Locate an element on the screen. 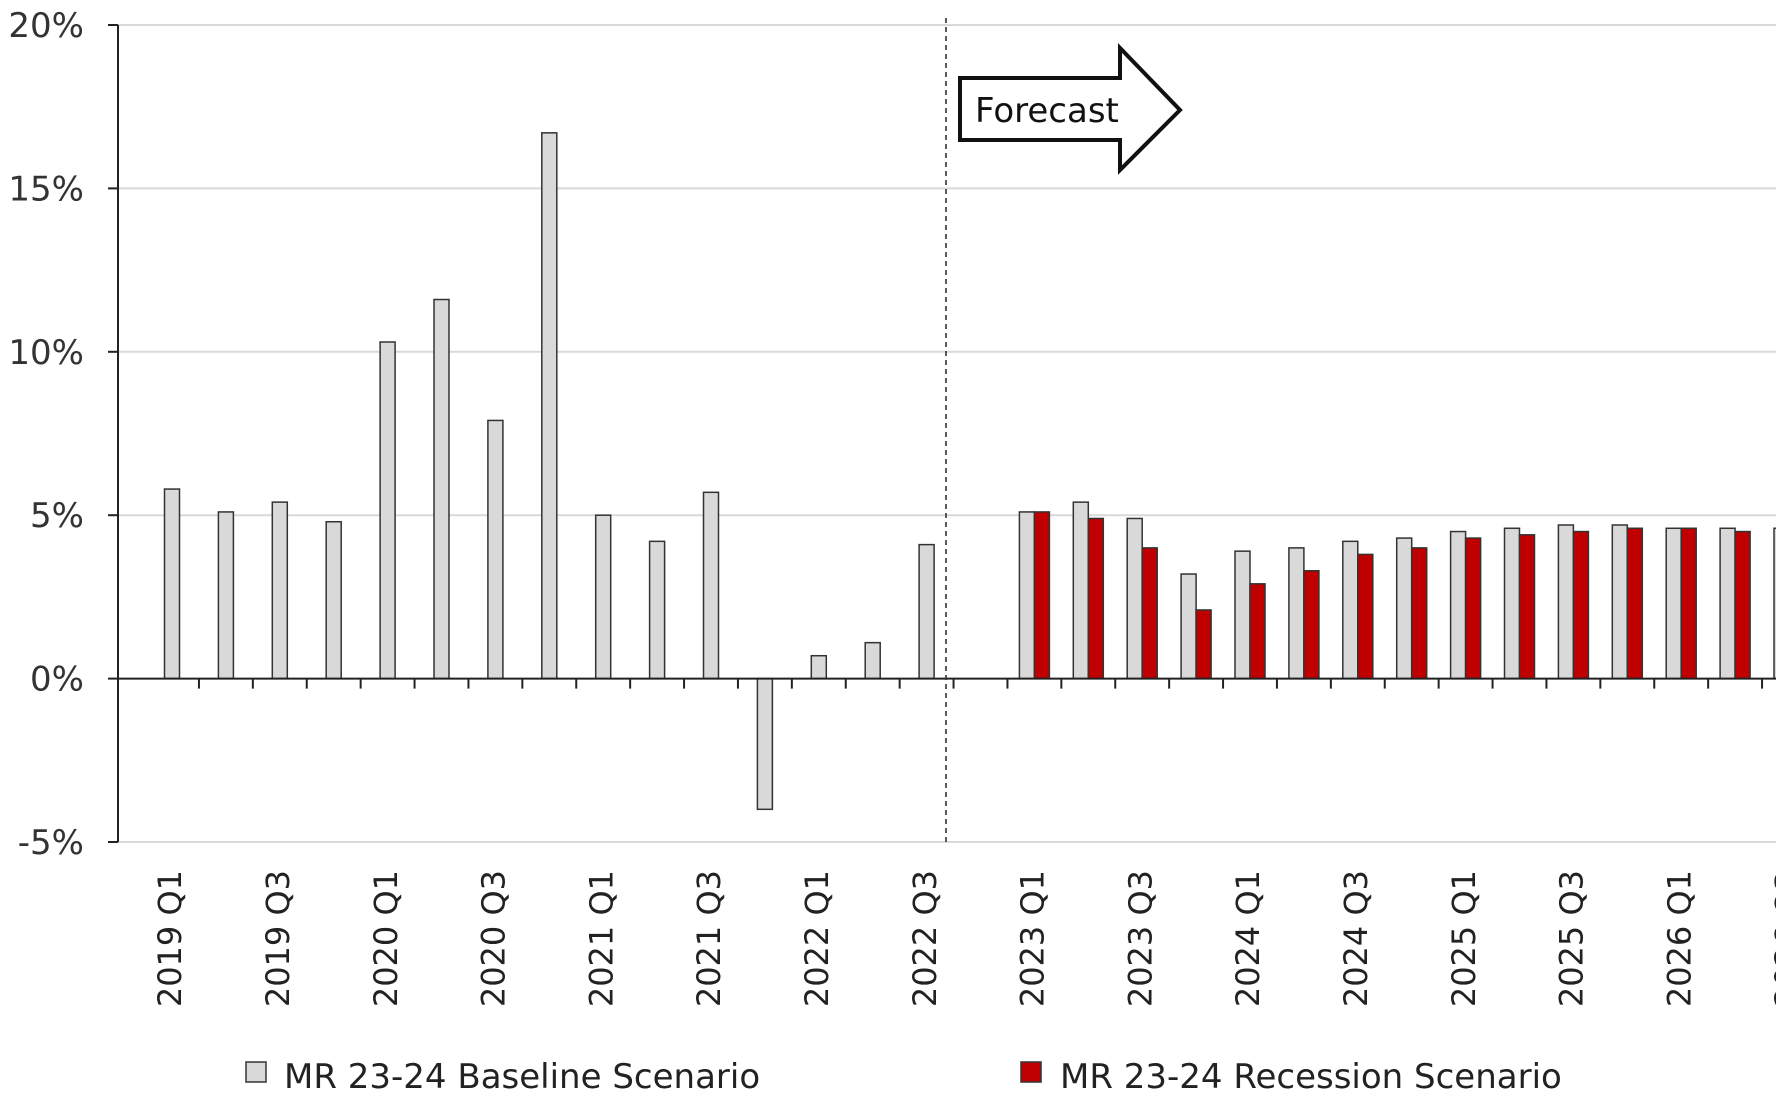 This screenshot has width=1776, height=1094. x-tick-label: 2022 Q1 is located at coordinates (817, 938).